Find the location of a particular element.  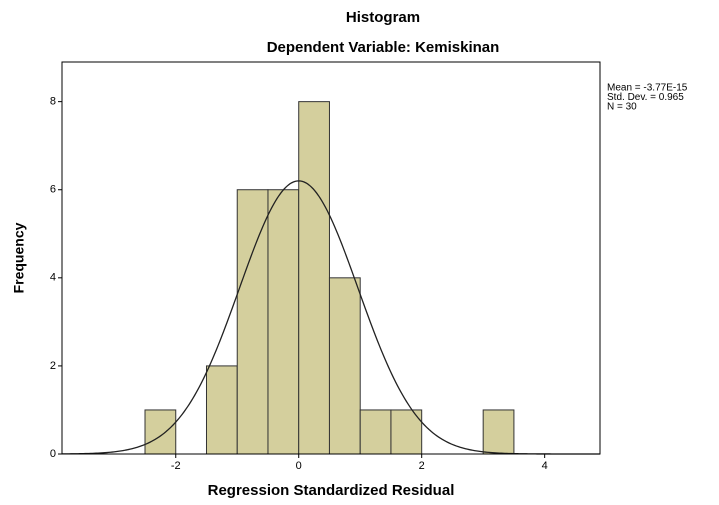

y-tick-label: 6 is located at coordinates (53, 190).